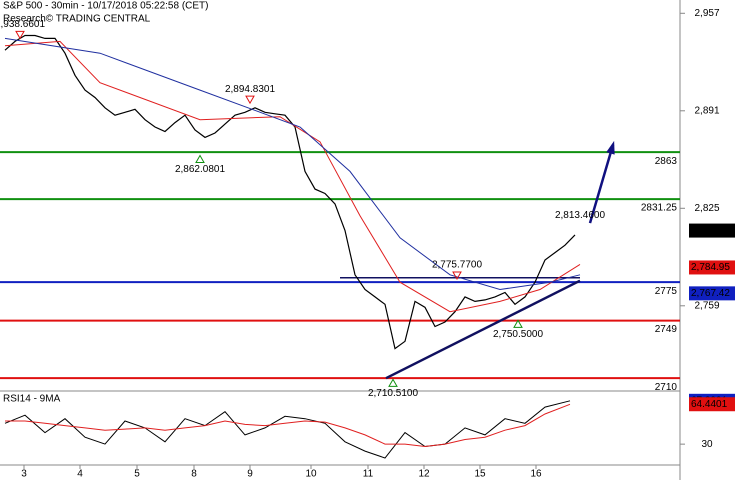 The height and width of the screenshot is (480, 735). I want to click on annotation-label: 2,862.0801, so click(200, 169).